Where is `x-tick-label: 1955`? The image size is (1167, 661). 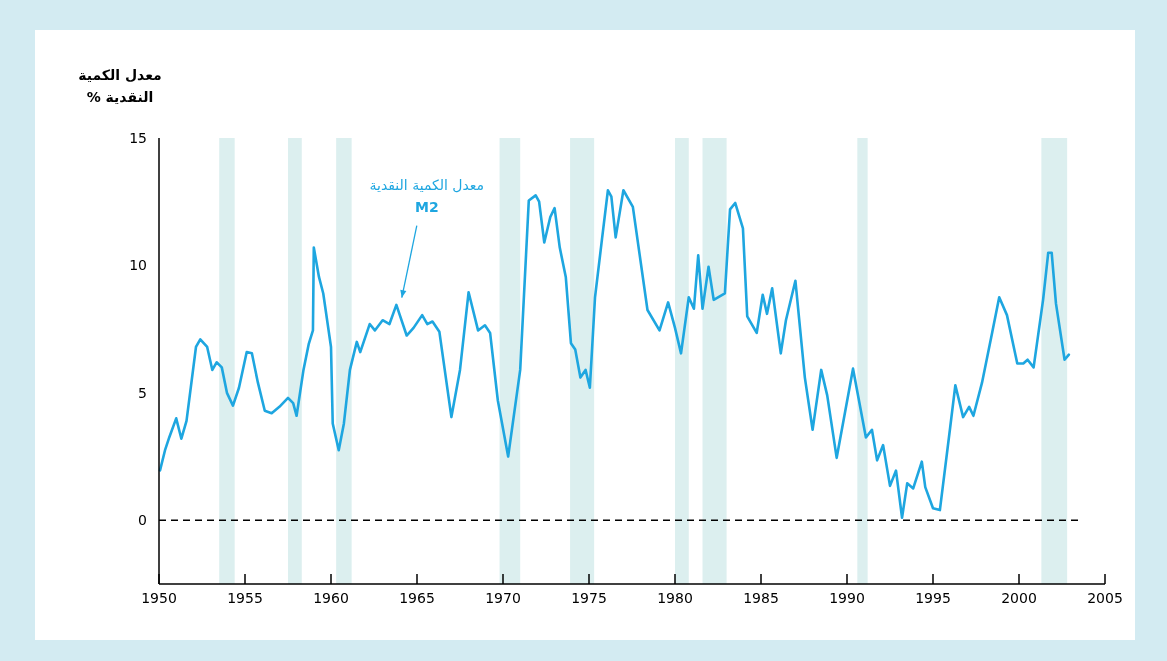 x-tick-label: 1955 is located at coordinates (245, 598).